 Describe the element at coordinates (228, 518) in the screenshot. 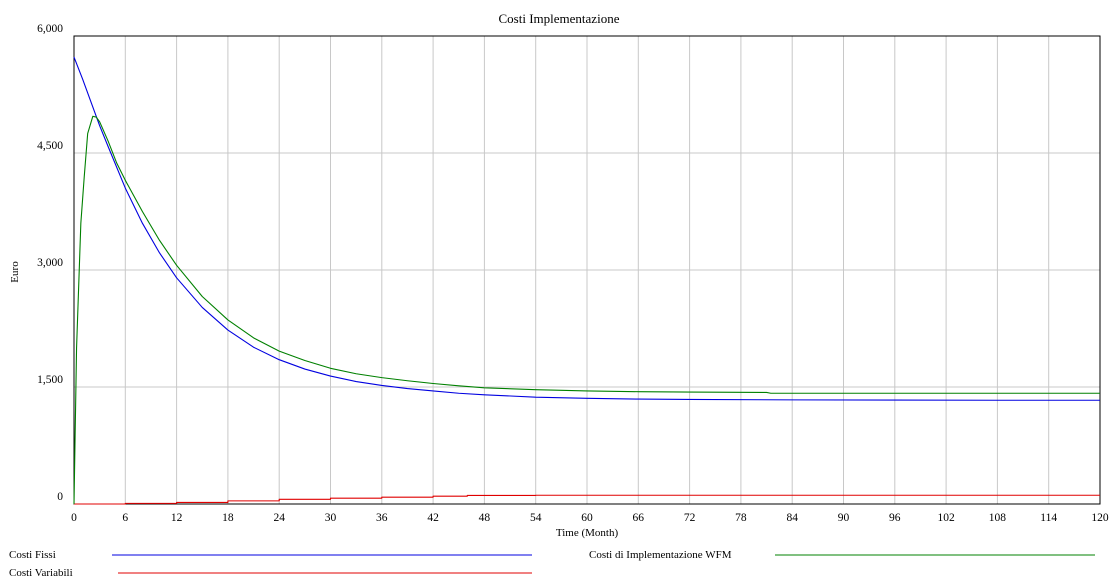

I see `x-tick-label: 18` at that location.